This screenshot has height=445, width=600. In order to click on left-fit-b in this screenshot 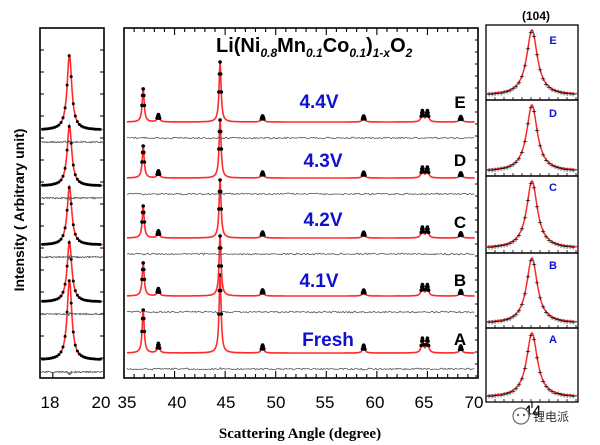, I will do `click(72, 271)`.